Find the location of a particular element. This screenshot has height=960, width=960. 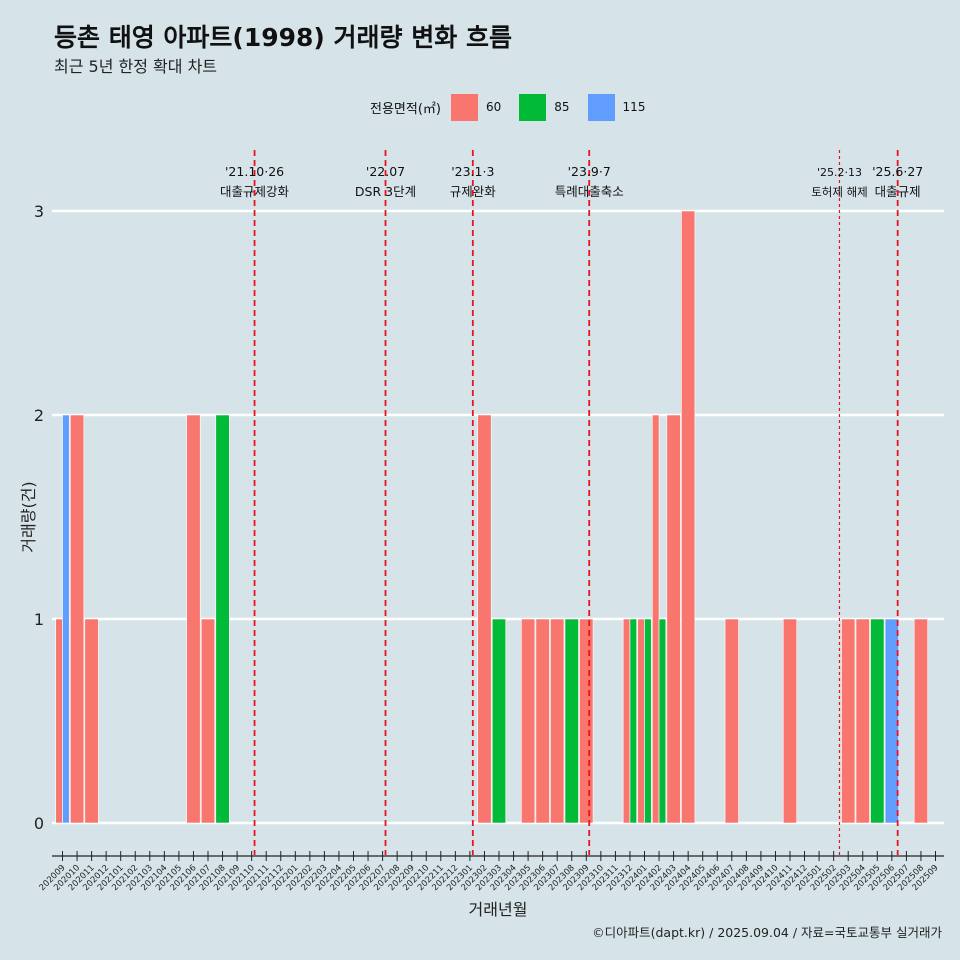

event-date: '22.07 is located at coordinates (385, 171).